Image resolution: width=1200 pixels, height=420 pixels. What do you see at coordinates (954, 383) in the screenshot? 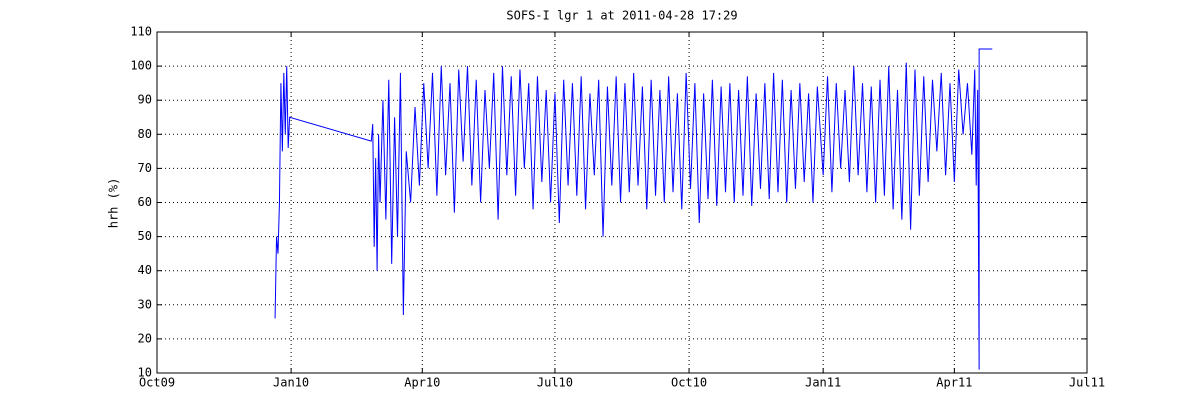
I see `x-tick-label: Apr11` at bounding box center [954, 383].